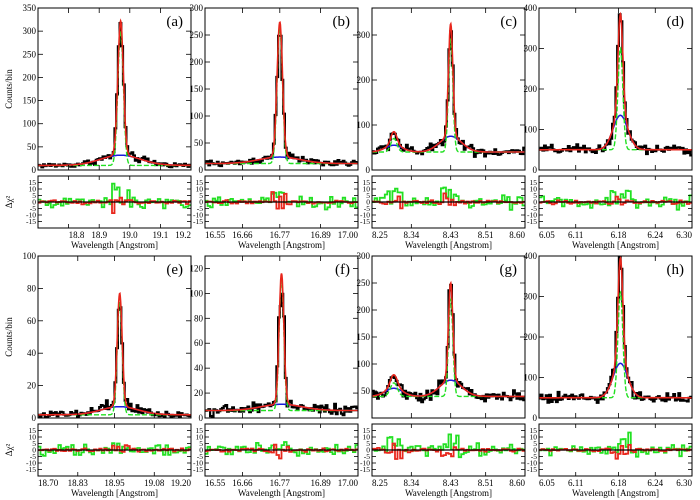  Describe the element at coordinates (78, 483) in the screenshot. I see `x-tick-label: 18.83` at that location.